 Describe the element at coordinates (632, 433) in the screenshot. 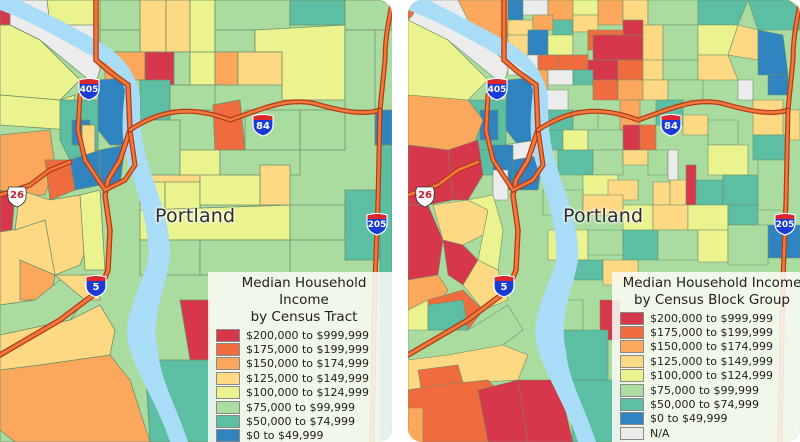

I see `swatch-na-icon` at that location.